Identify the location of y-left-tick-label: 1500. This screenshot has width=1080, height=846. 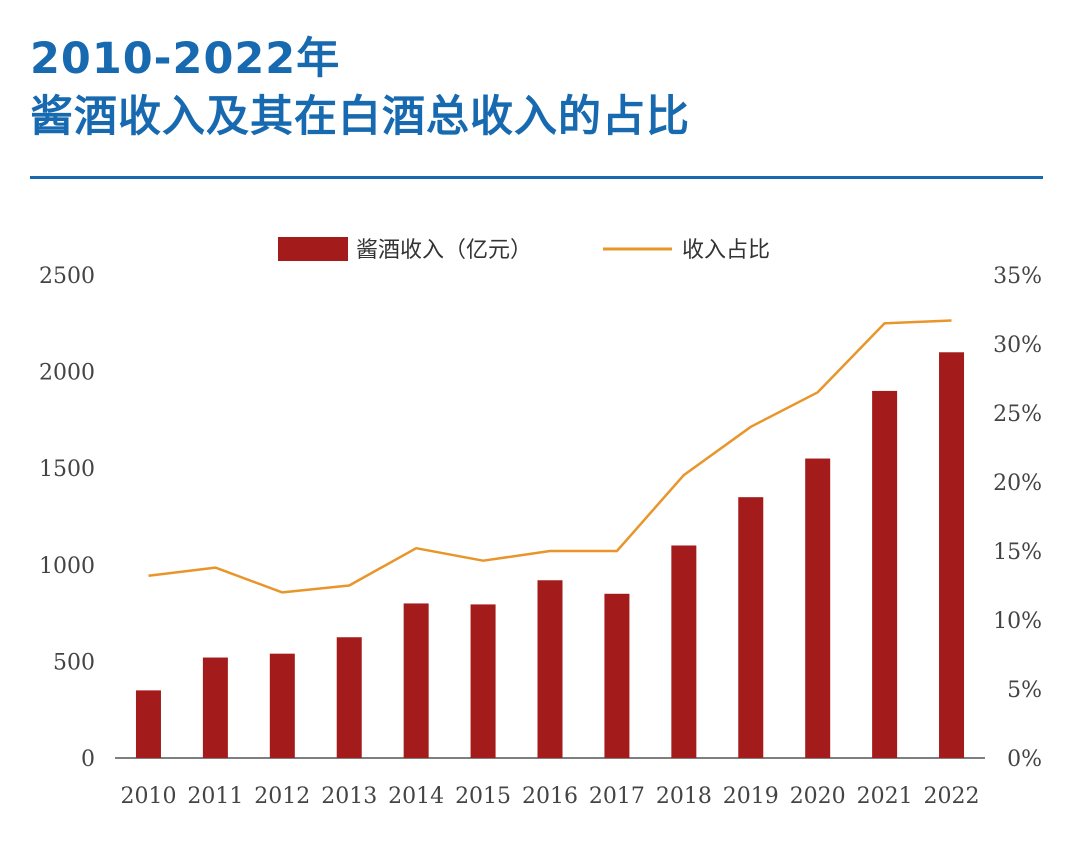
(67, 469).